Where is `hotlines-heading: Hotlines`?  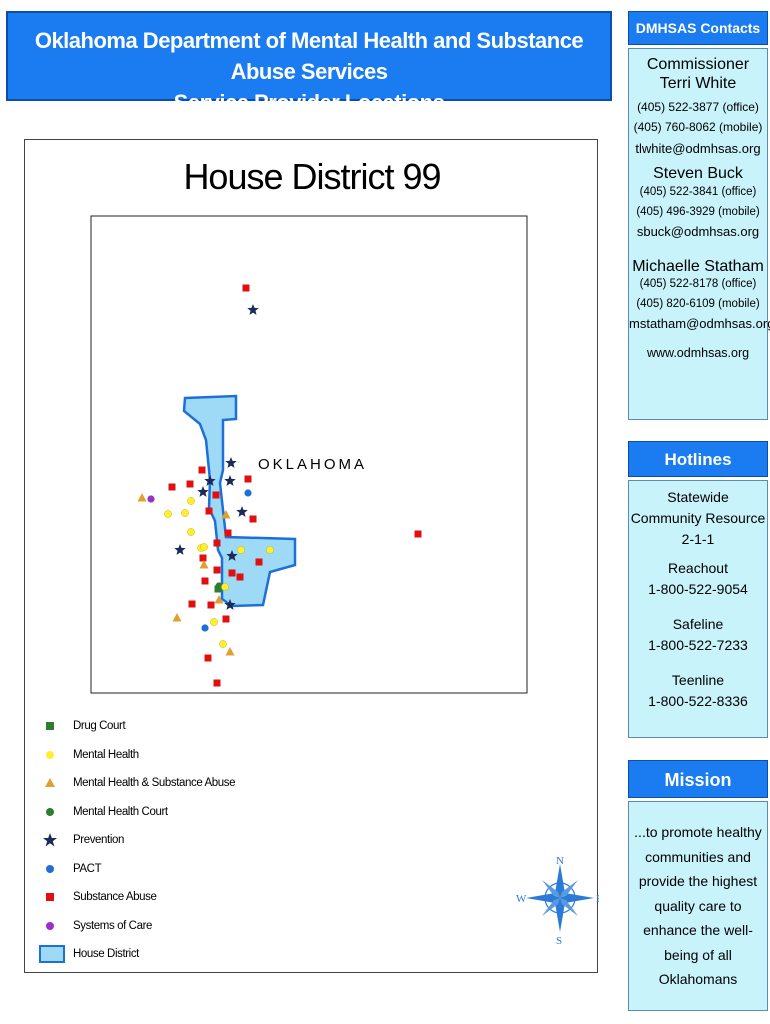
hotlines-heading: Hotlines is located at coordinates (698, 459).